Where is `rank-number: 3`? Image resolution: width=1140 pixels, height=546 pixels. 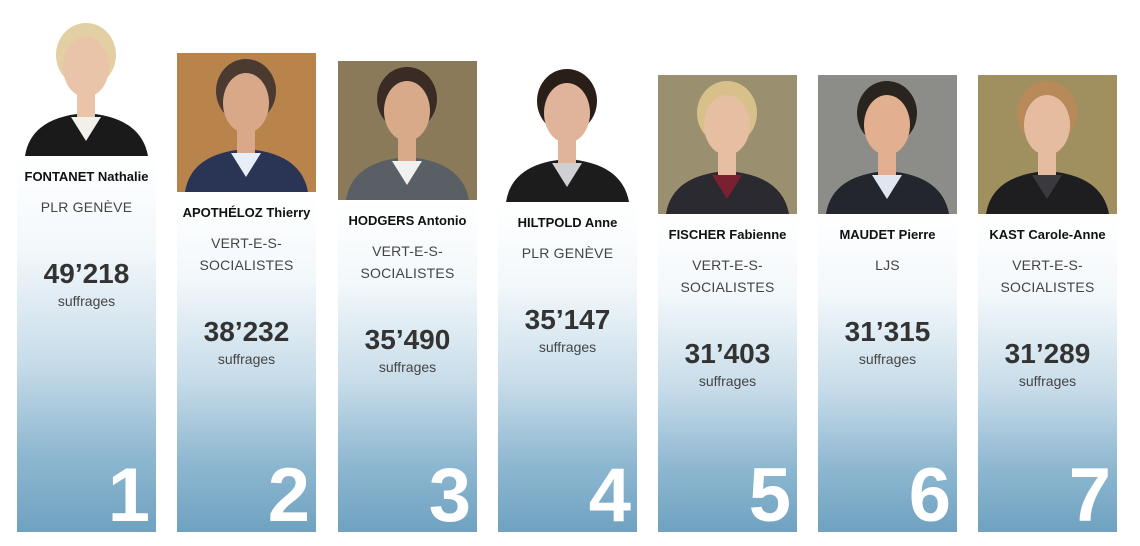 rank-number: 3 is located at coordinates (449, 495).